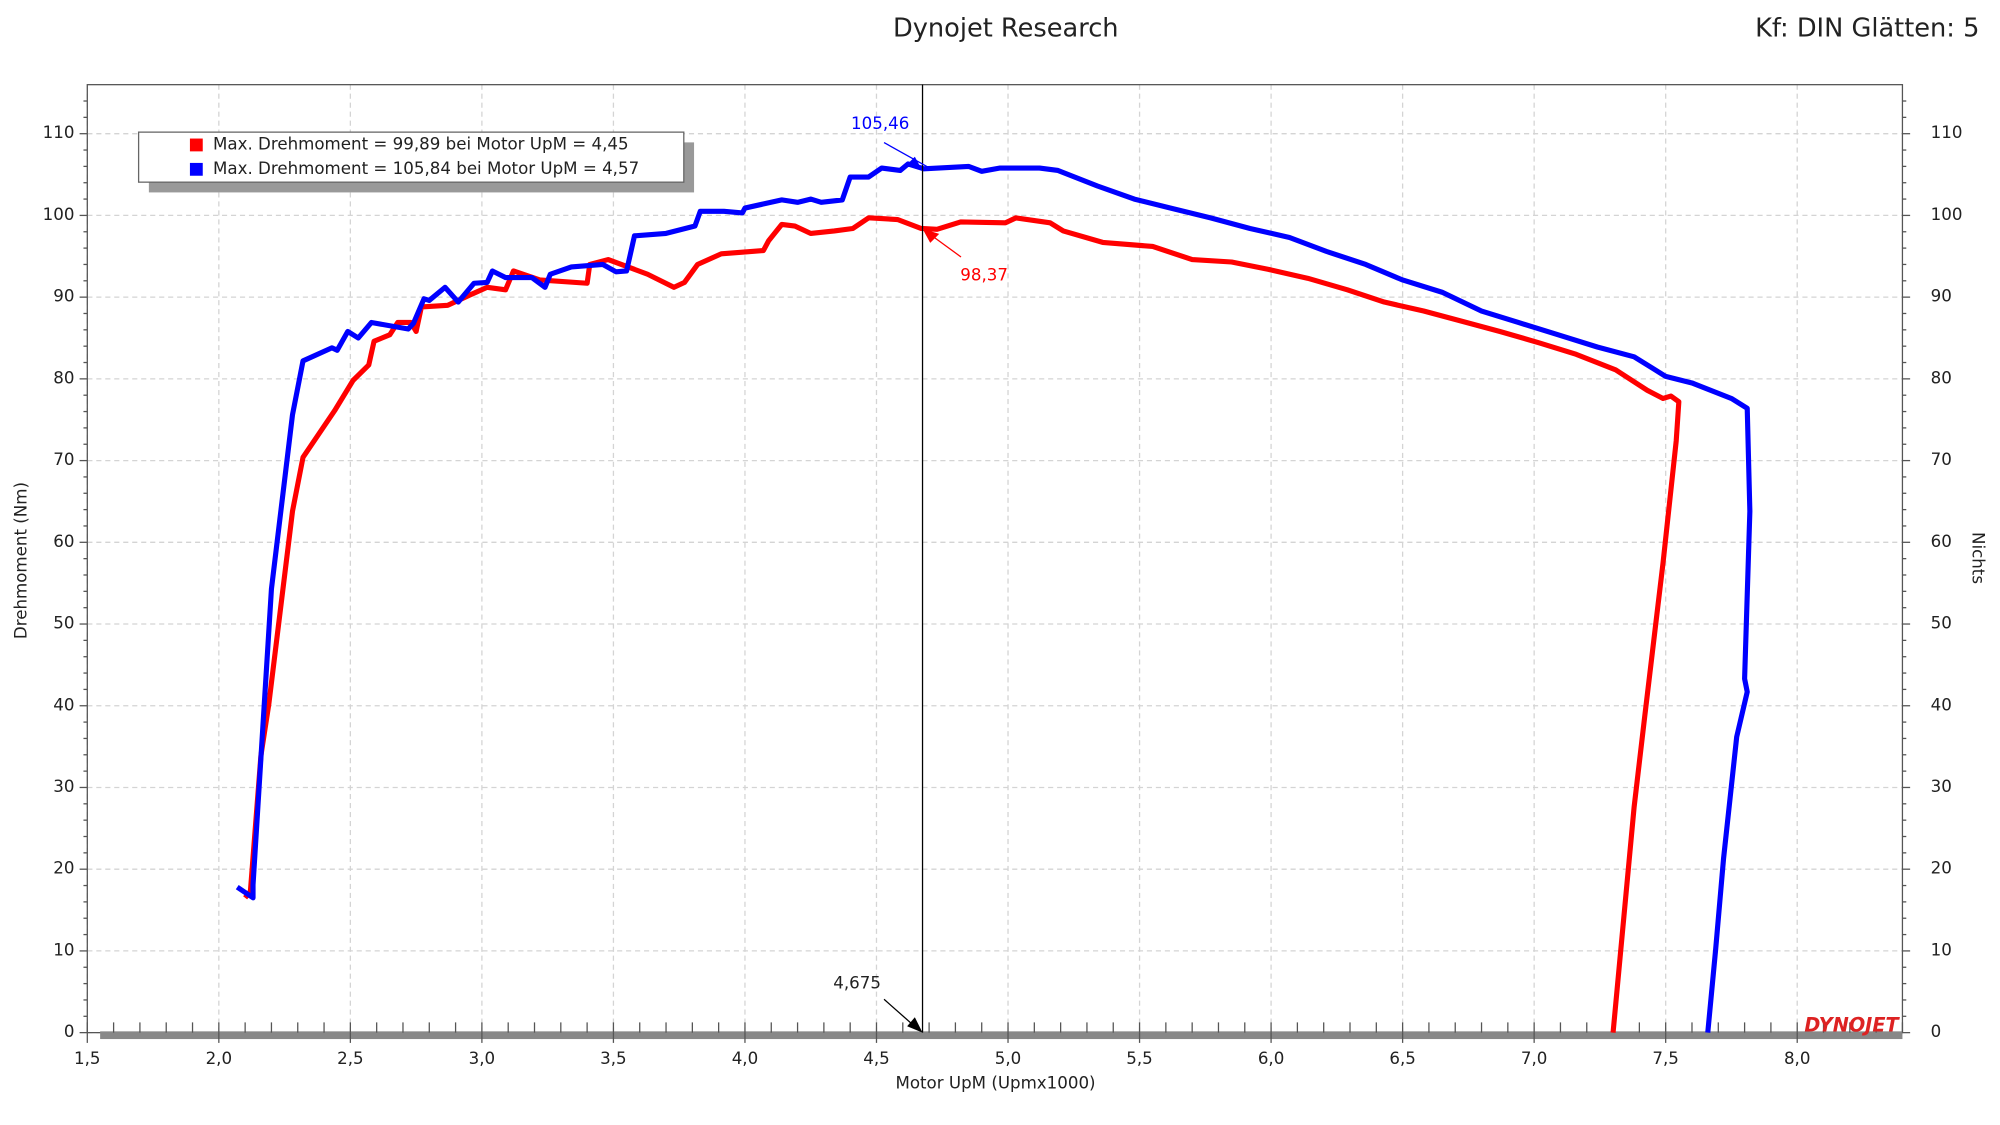 This screenshot has height=1125, width=2000. What do you see at coordinates (59, 132) in the screenshot?
I see `y-tick-label: 110` at bounding box center [59, 132].